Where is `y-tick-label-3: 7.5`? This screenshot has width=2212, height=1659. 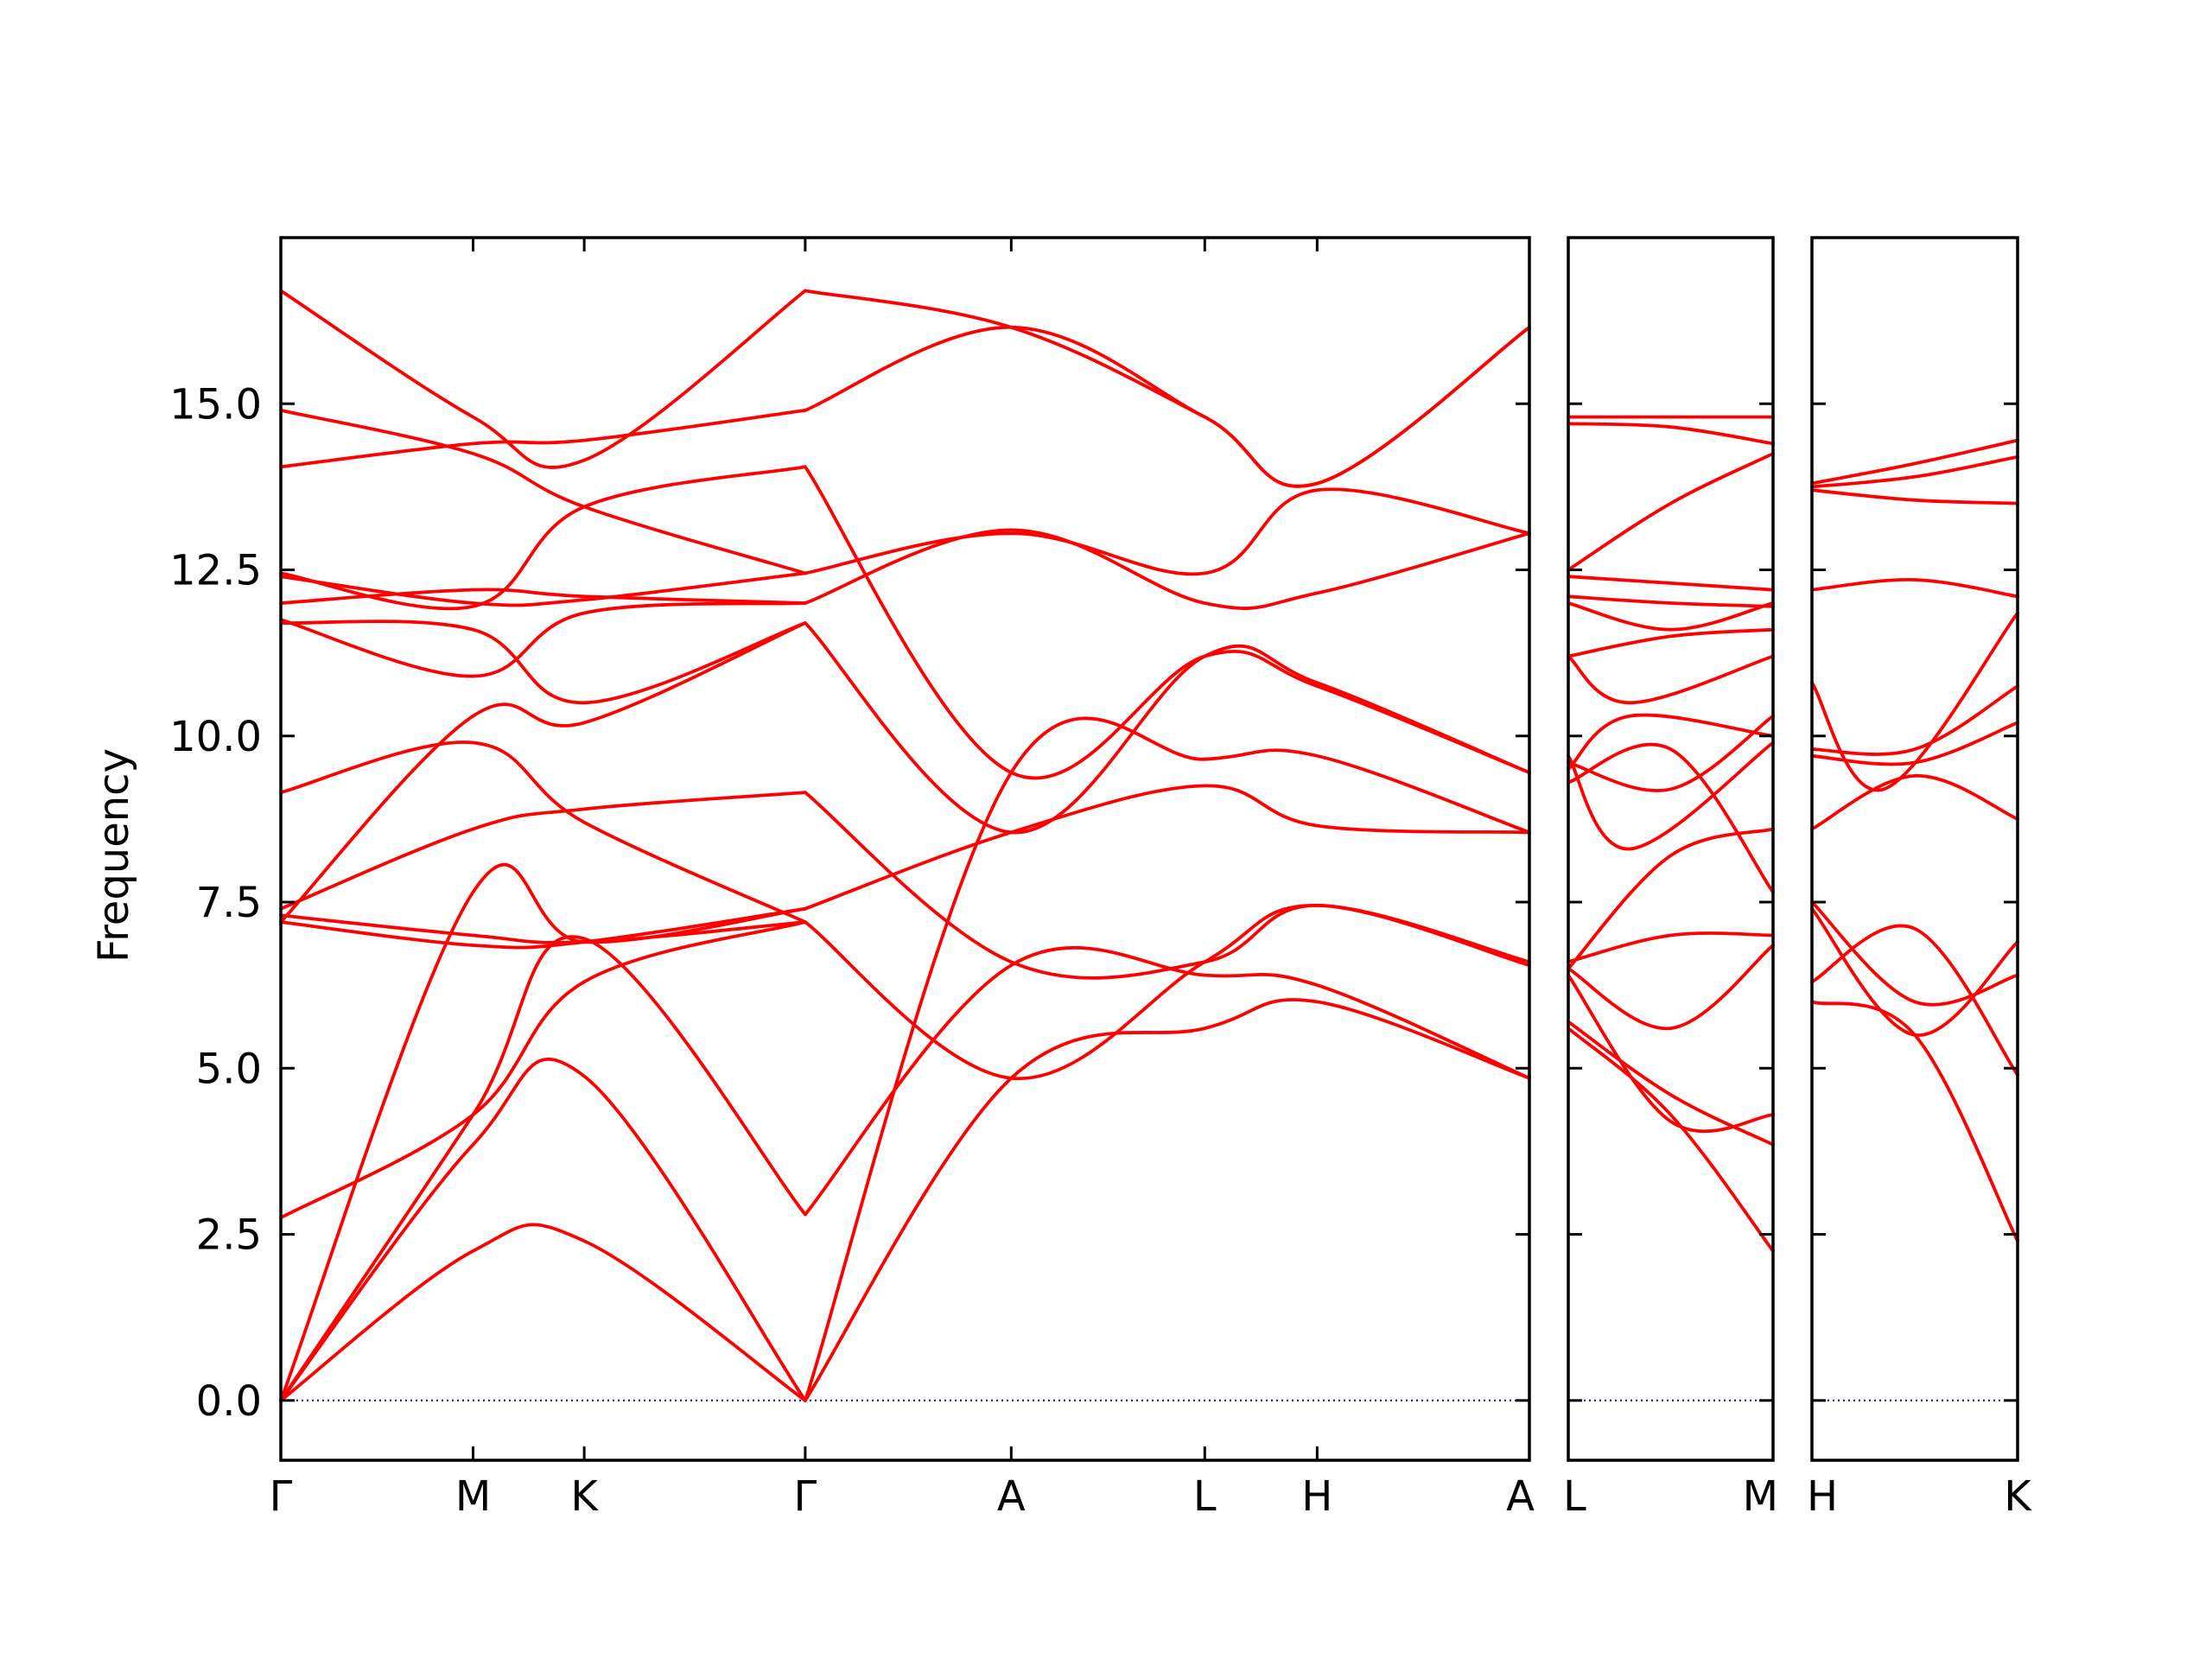 y-tick-label-3: 7.5 is located at coordinates (229, 903).